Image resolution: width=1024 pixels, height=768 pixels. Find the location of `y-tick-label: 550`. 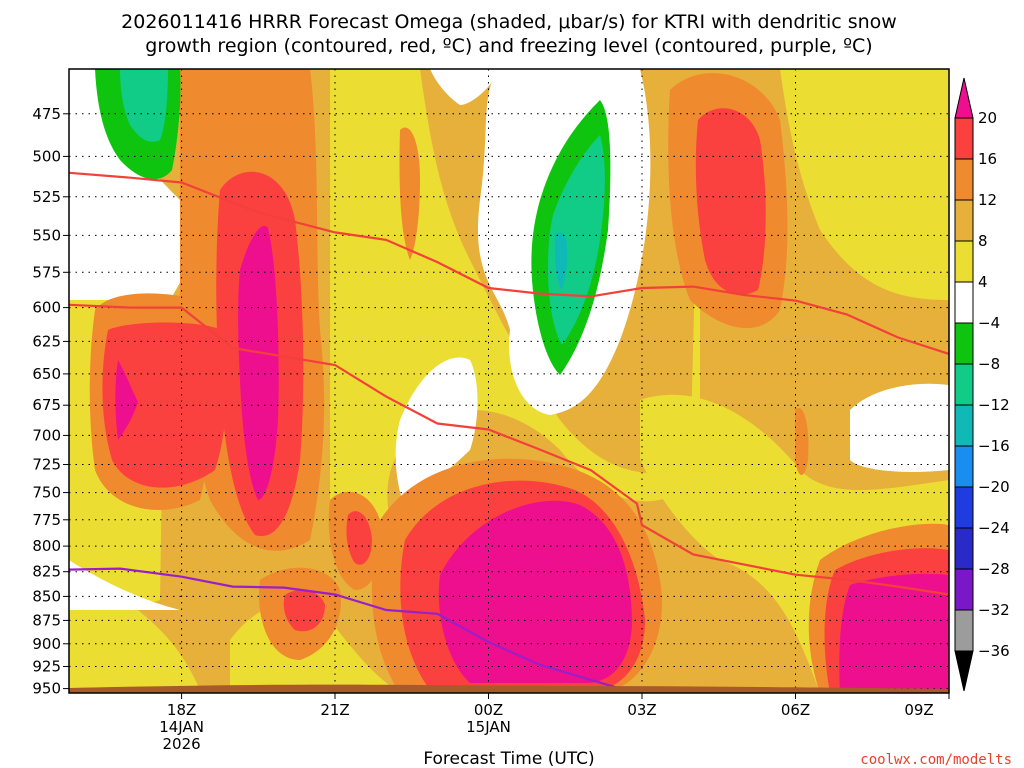

y-tick-label: 550 is located at coordinates (46, 235).